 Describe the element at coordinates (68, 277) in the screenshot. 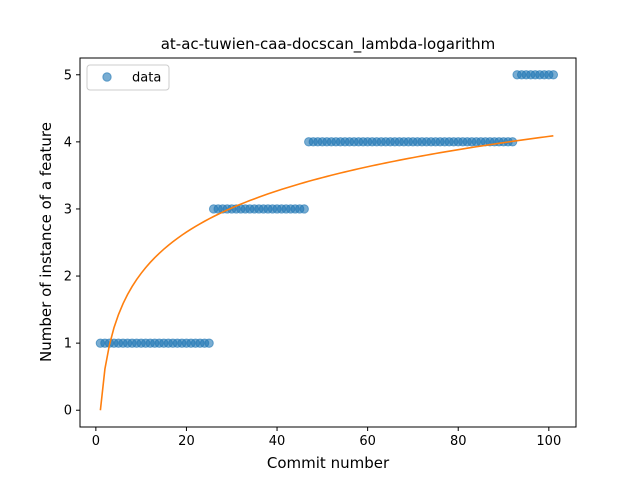

I see `y-tick-label: 2` at that location.